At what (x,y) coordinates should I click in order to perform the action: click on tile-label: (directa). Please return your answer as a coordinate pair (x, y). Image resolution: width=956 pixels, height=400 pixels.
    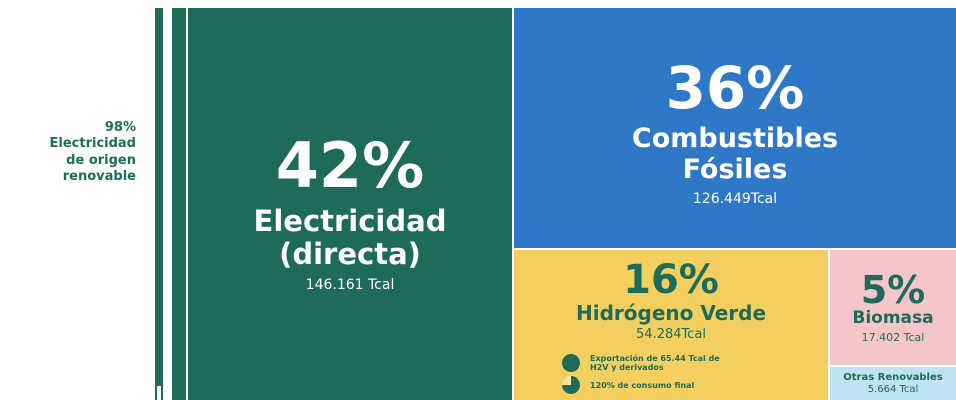
    Looking at the image, I should click on (350, 254).